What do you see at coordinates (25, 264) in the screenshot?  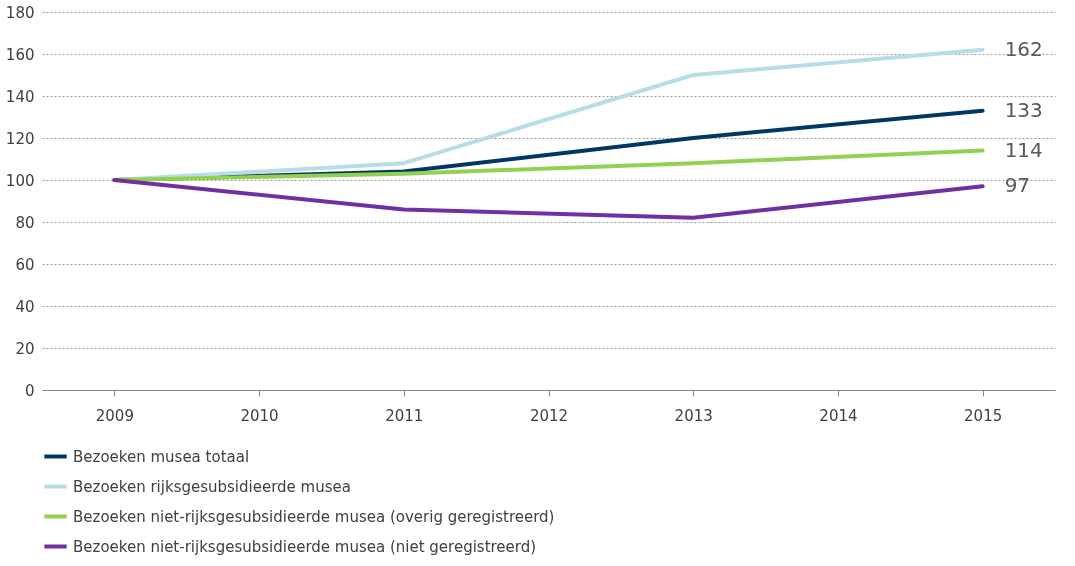 I see `y-tick-label: 60` at bounding box center [25, 264].